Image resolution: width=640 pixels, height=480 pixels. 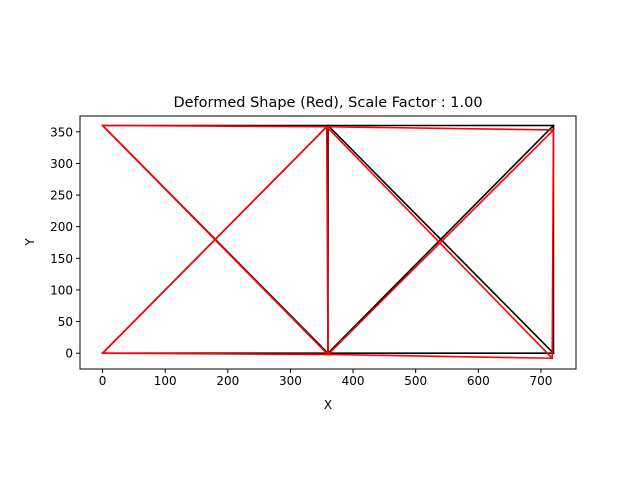 What do you see at coordinates (61, 259) in the screenshot?
I see `y-tick-label: 150` at bounding box center [61, 259].